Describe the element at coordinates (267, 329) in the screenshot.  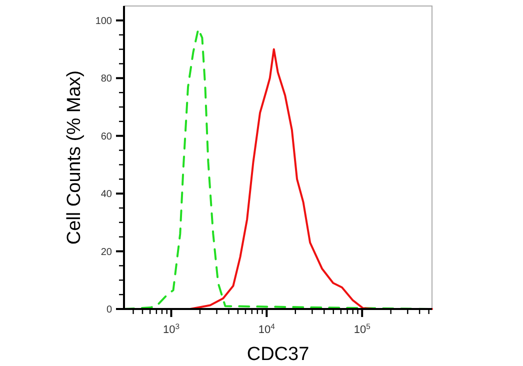
I see `x-tick-label: 10$^{4}$` at that location.